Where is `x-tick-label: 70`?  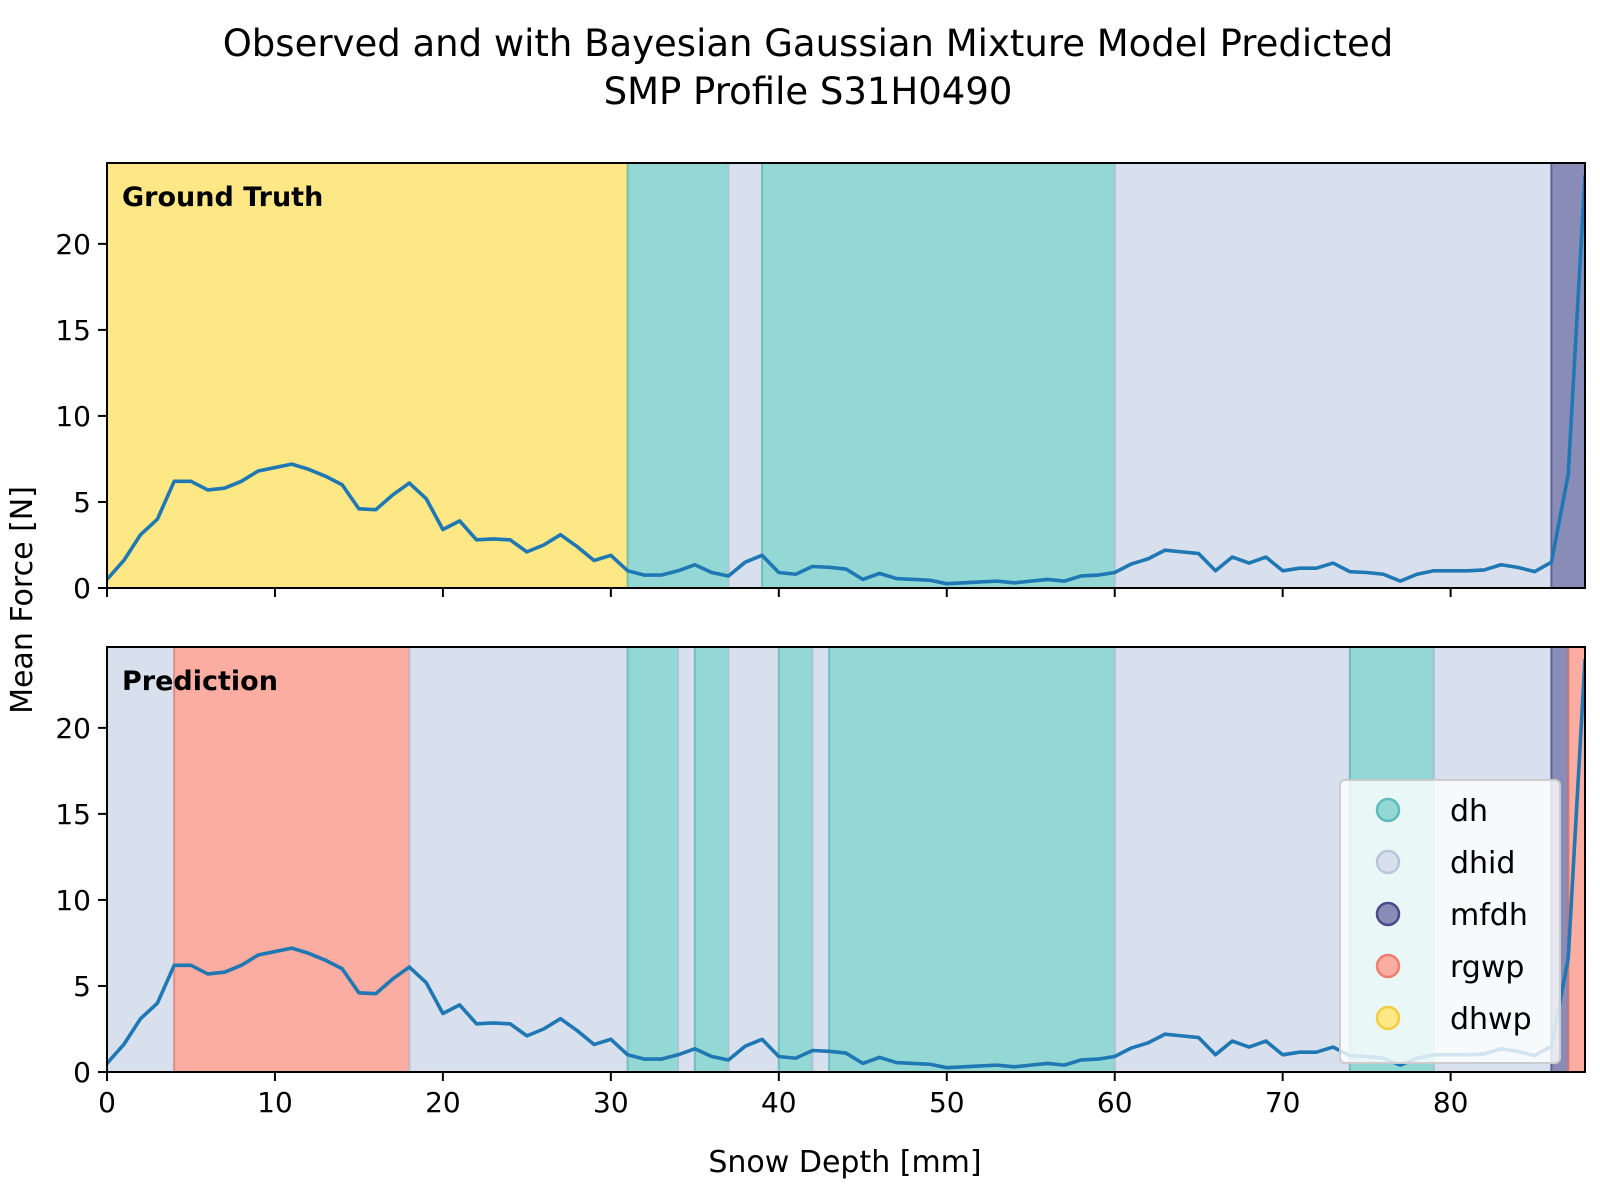 x-tick-label: 70 is located at coordinates (1283, 1102).